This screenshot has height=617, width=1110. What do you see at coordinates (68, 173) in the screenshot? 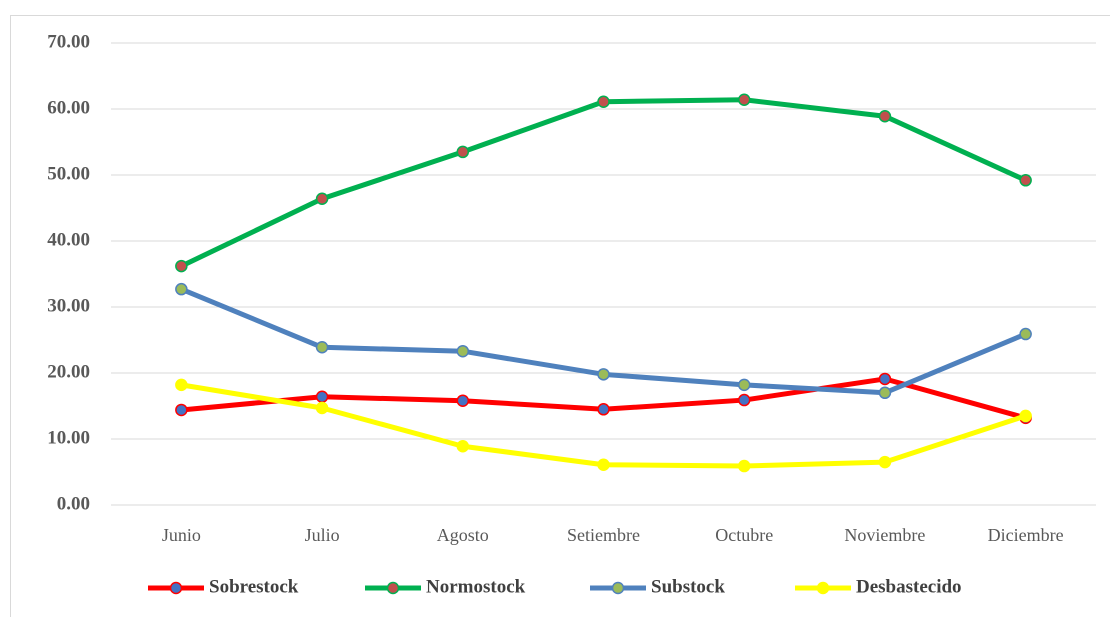
I see `y-tick-label: 50.00` at bounding box center [68, 173].